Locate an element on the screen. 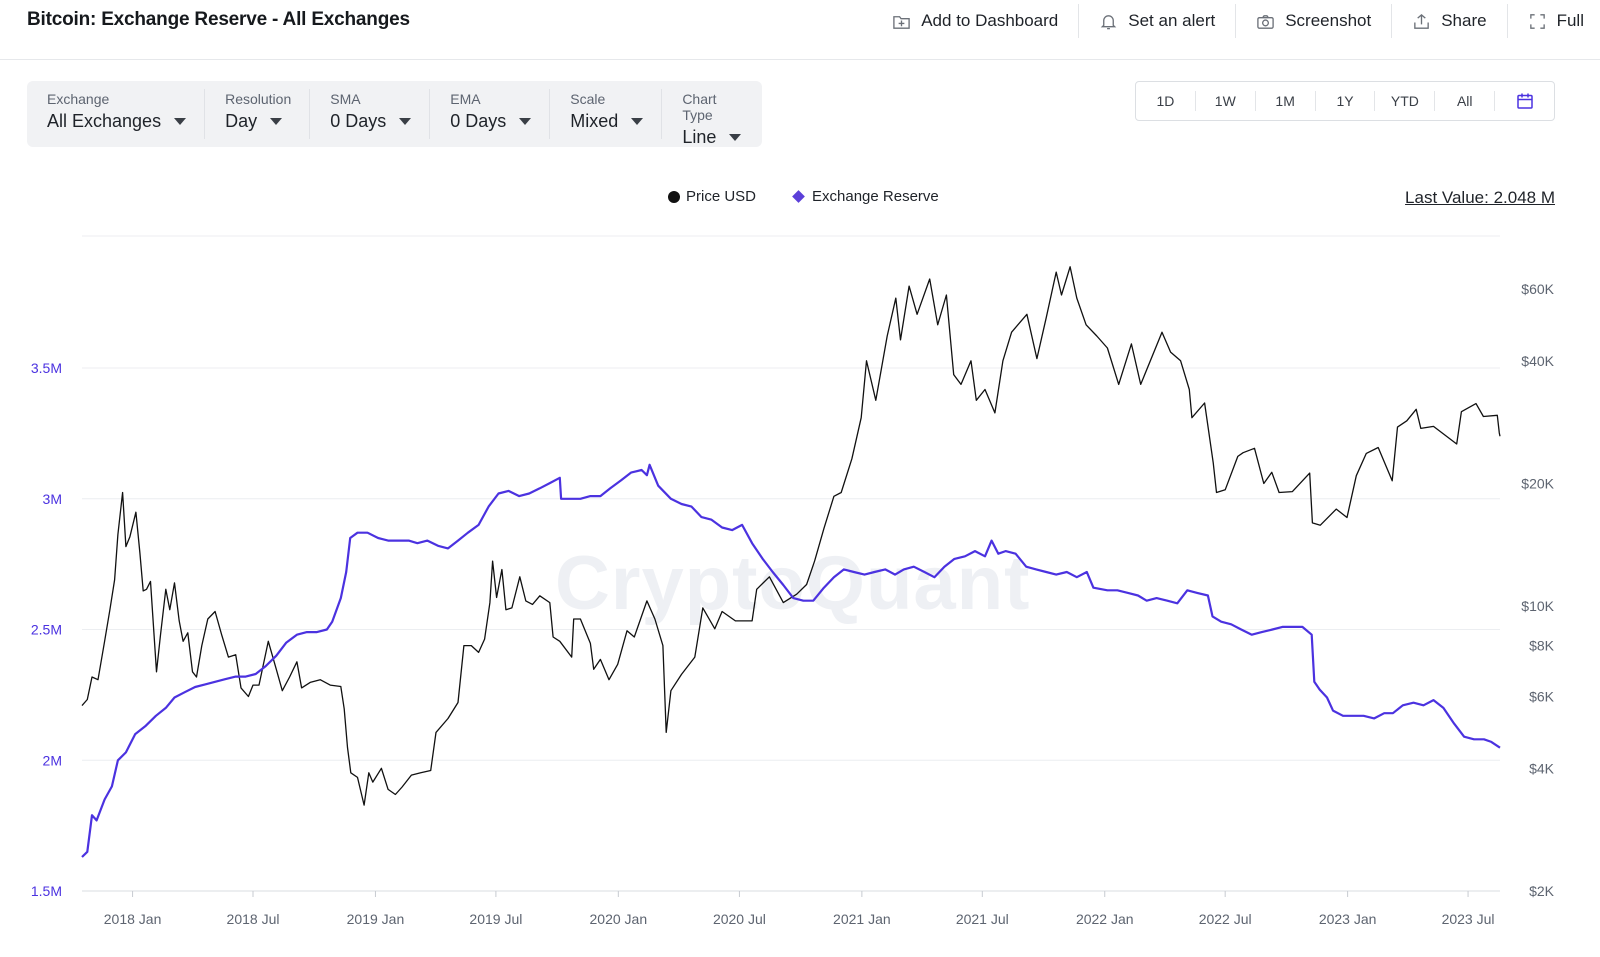  y-right-tick-label: $6K is located at coordinates (1542, 697).